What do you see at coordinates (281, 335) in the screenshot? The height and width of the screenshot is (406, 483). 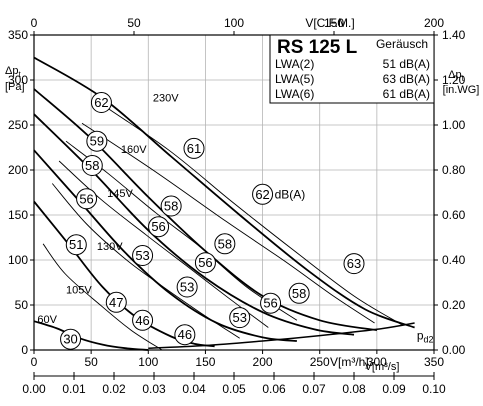 I see `system-curve-line` at bounding box center [281, 335].